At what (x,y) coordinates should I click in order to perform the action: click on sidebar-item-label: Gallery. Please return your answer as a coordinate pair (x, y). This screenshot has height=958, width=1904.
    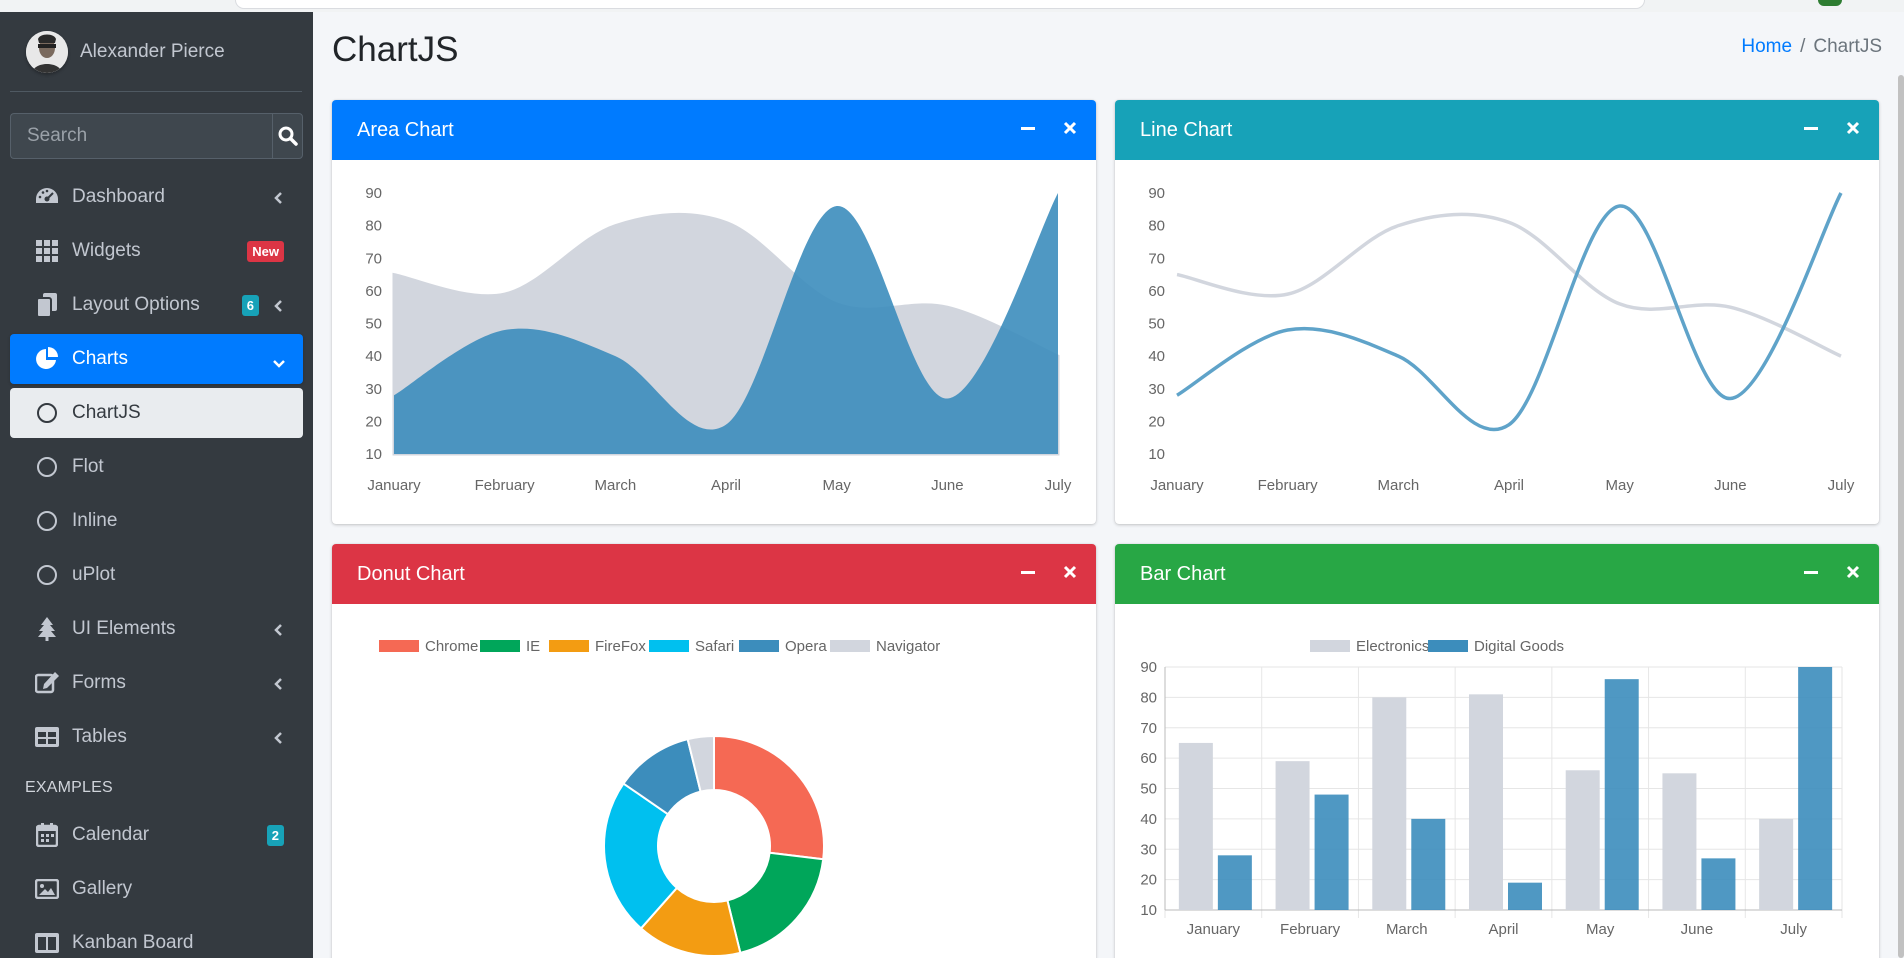
    Looking at the image, I should click on (102, 888).